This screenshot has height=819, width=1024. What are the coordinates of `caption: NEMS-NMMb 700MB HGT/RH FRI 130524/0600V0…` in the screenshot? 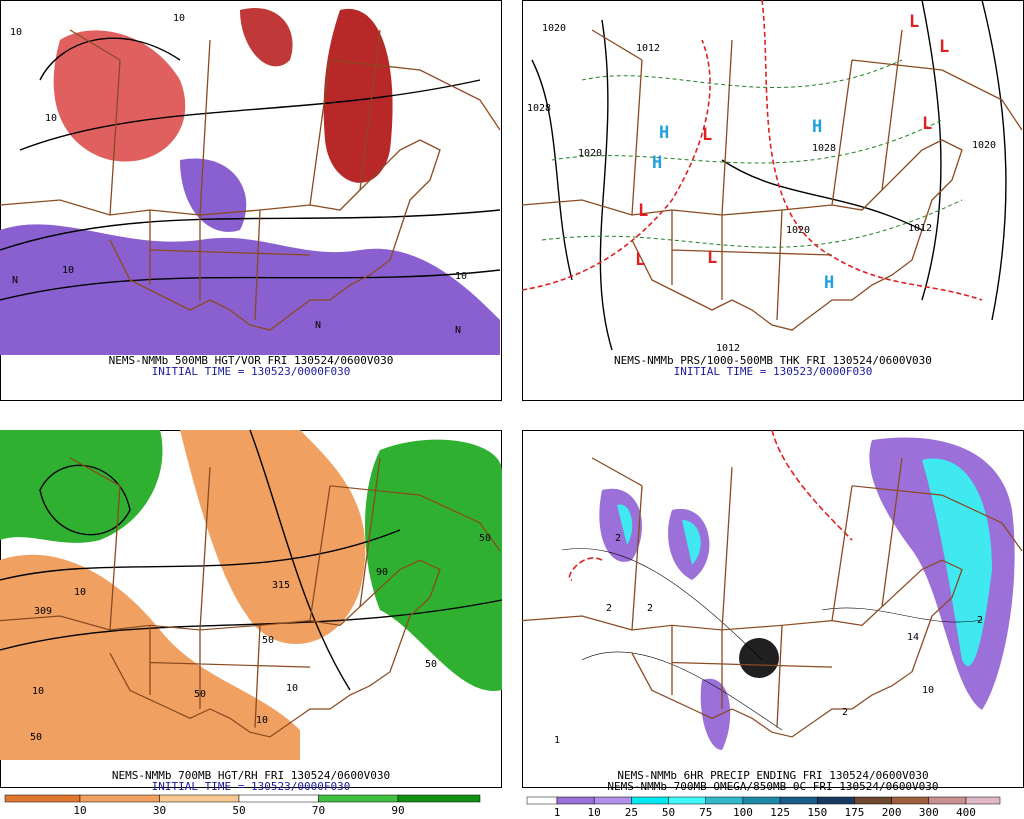 It's located at (251, 775).